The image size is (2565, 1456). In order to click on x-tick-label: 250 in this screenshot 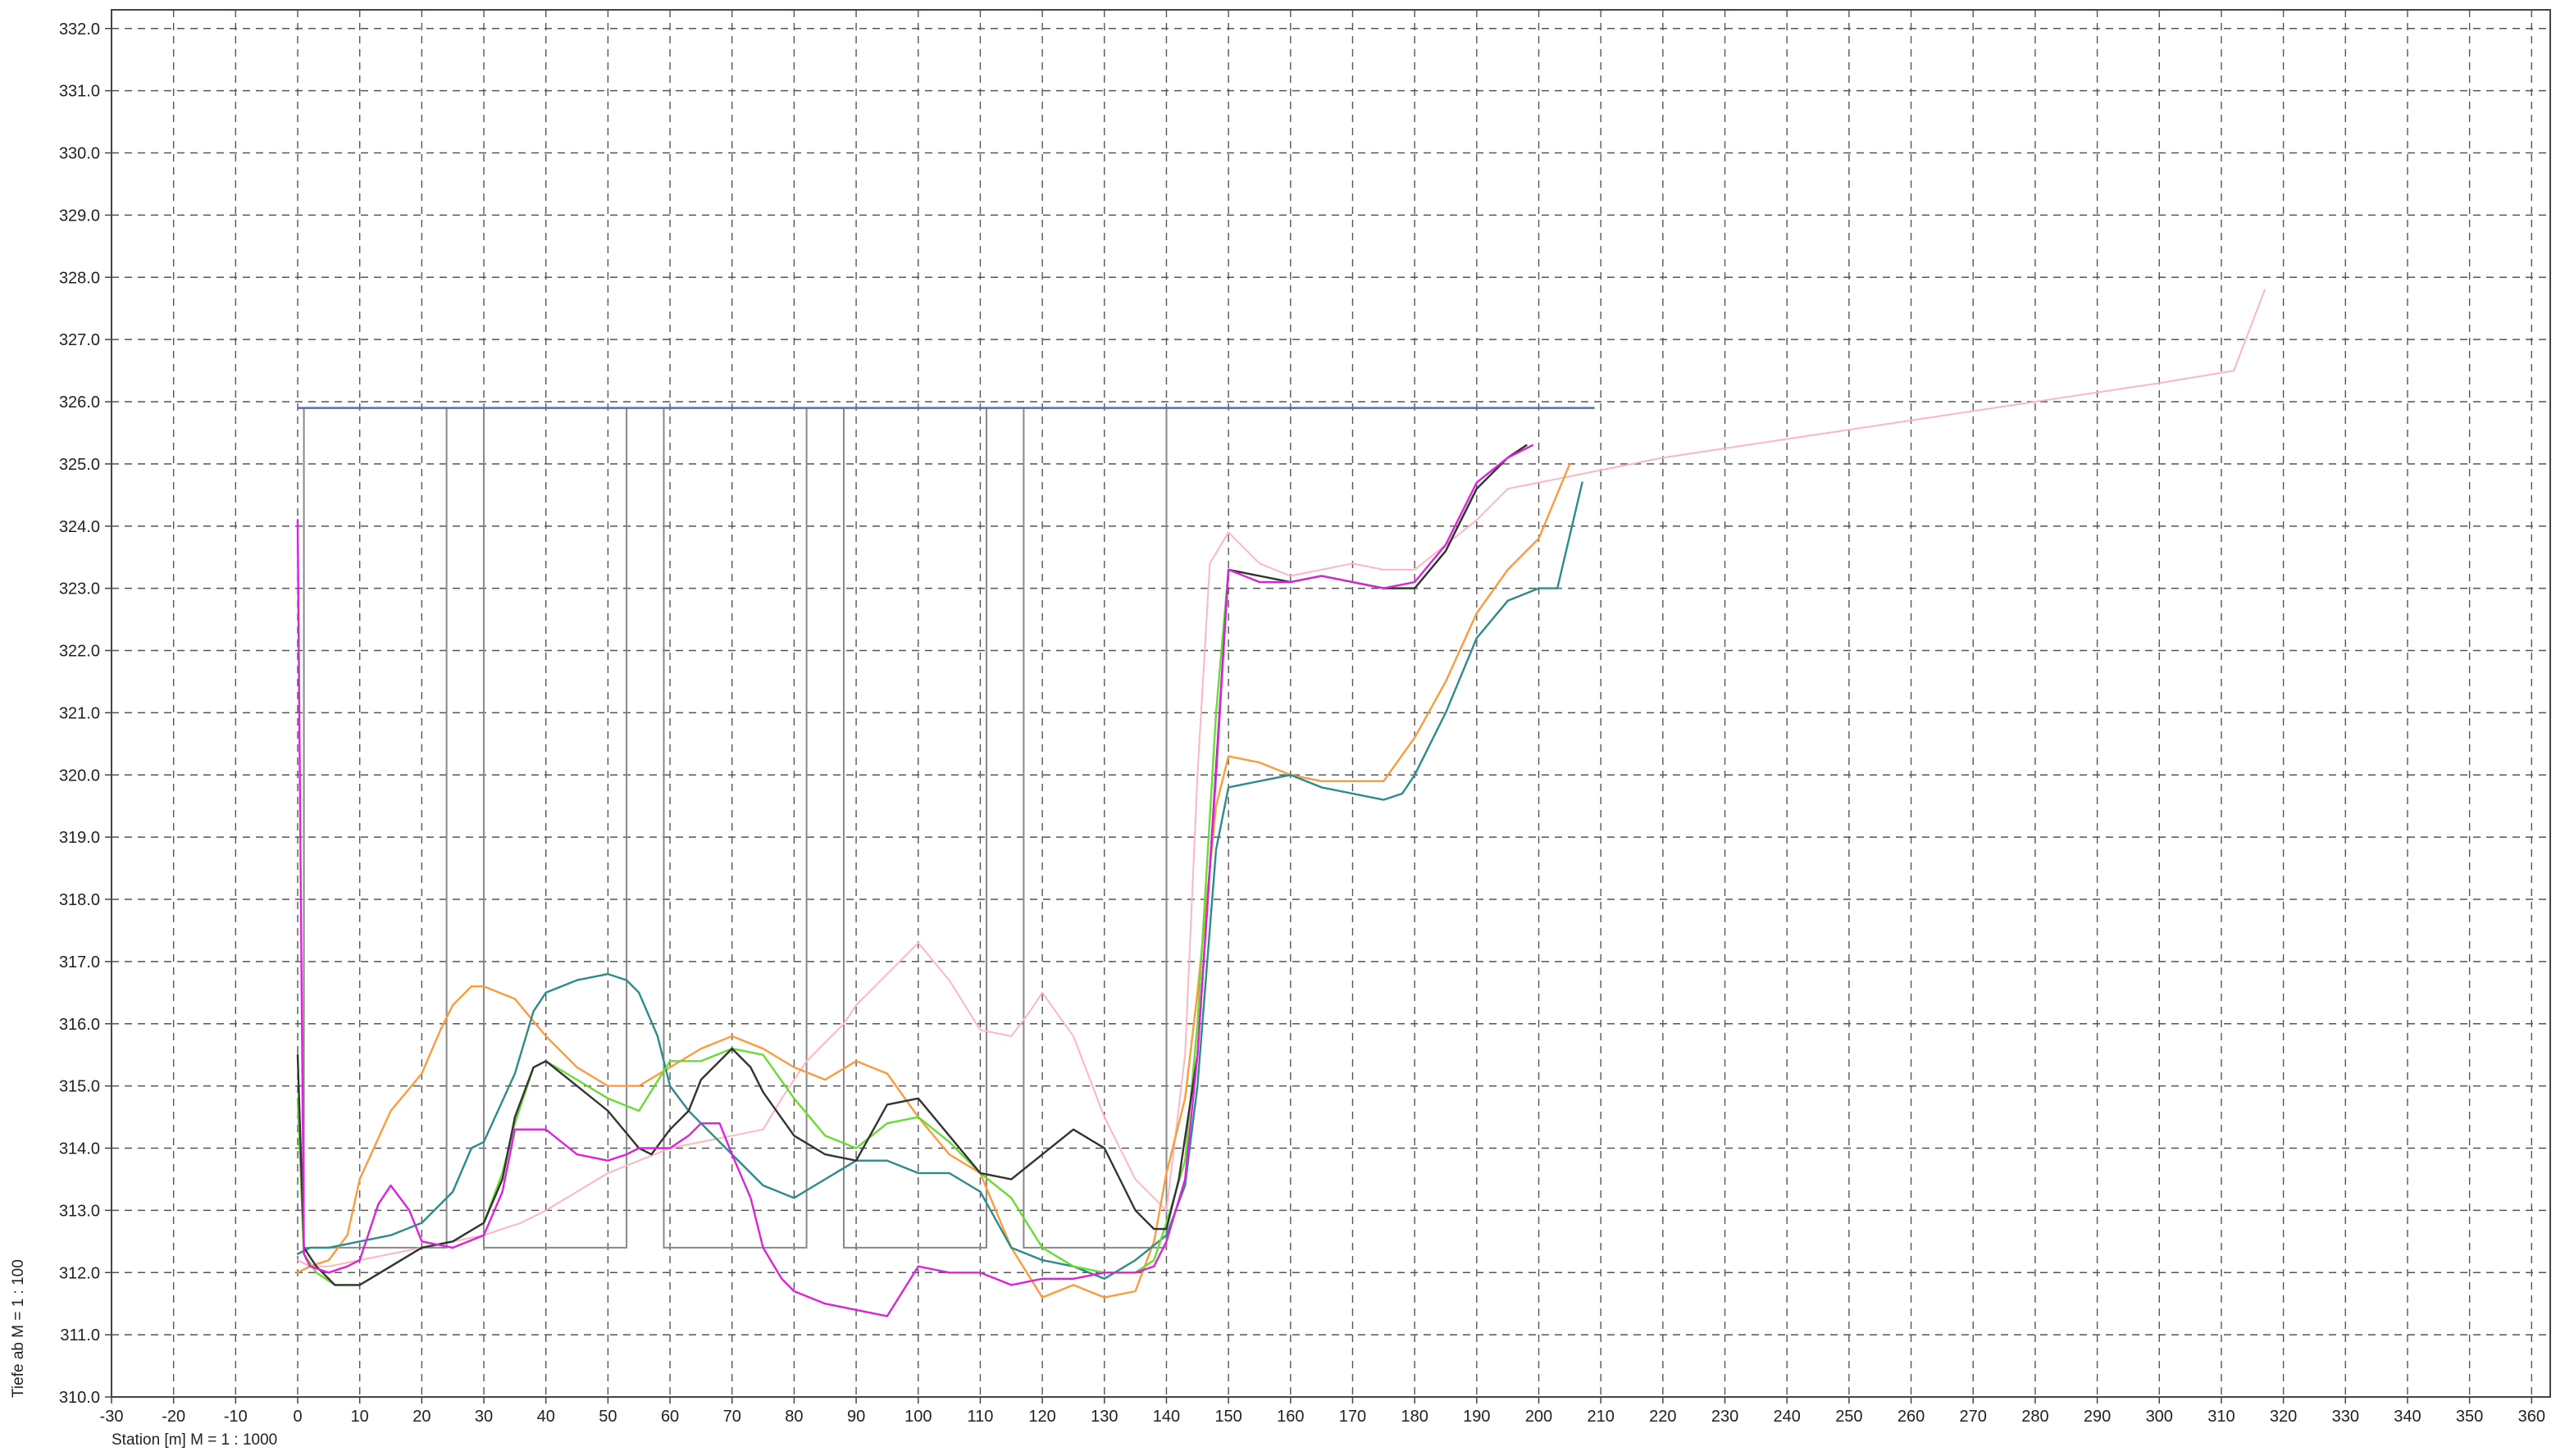, I will do `click(1849, 1417)`.